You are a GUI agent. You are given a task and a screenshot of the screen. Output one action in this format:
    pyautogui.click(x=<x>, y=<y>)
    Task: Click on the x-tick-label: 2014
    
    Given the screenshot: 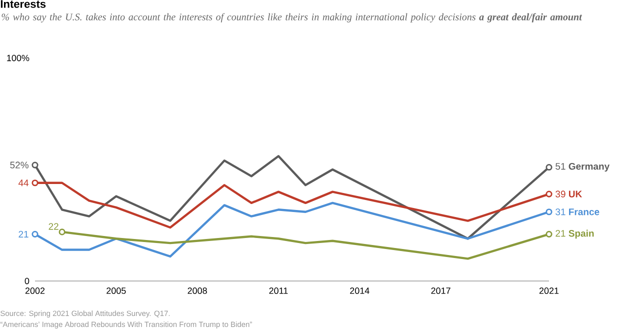 What is the action you would take?
    pyautogui.click(x=360, y=291)
    